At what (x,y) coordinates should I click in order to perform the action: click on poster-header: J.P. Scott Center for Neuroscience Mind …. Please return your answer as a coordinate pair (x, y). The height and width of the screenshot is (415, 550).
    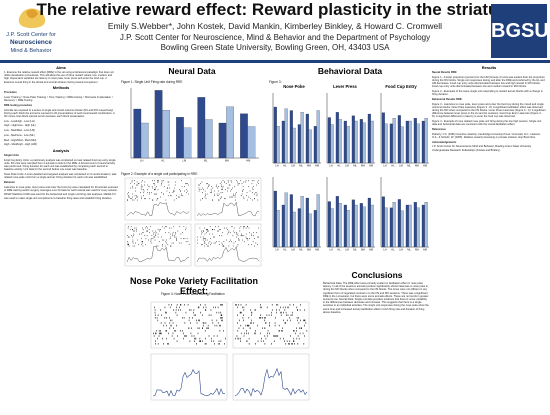
    Looking at the image, I should click on (275, 31).